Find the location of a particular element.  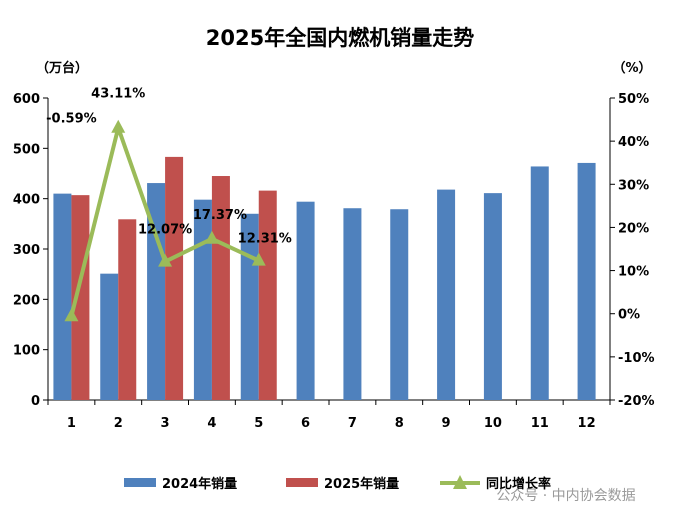

chart-title: 2025年全国内燃机销量走势 is located at coordinates (340, 38).